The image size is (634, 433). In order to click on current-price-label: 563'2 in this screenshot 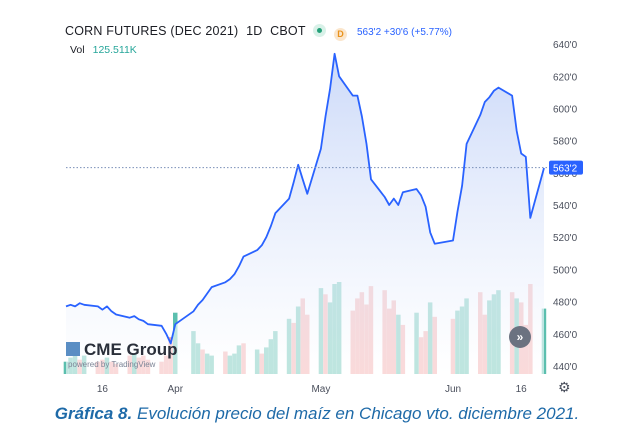, I will do `click(565, 169)`.